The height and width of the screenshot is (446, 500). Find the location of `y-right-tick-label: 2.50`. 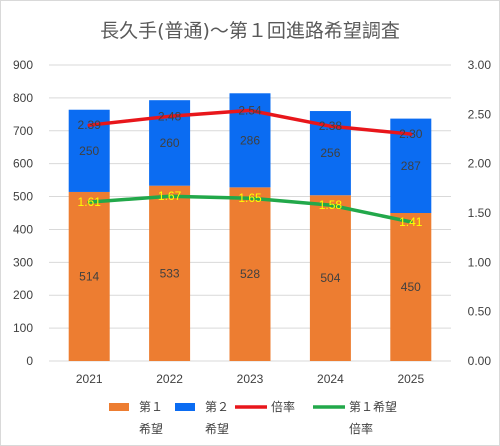

y-right-tick-label: 2.50 is located at coordinates (480, 114).